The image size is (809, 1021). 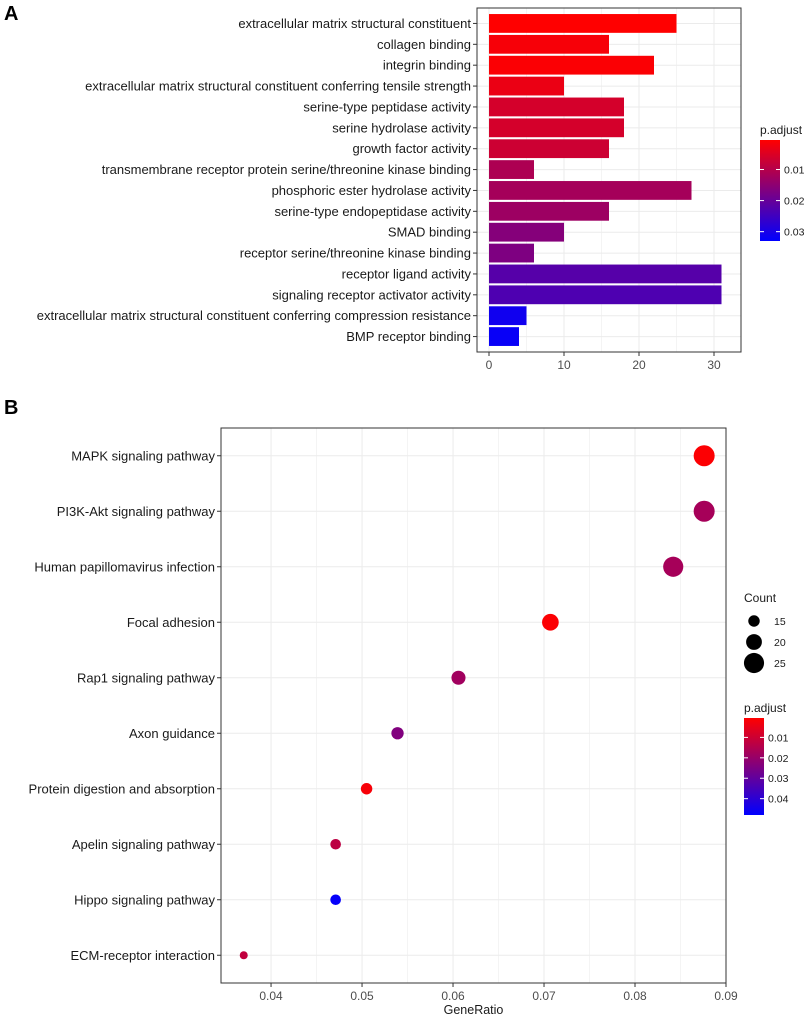 I want to click on panel-a-category-label: phosphoric ester hydrolase activity, so click(x=372, y=190).